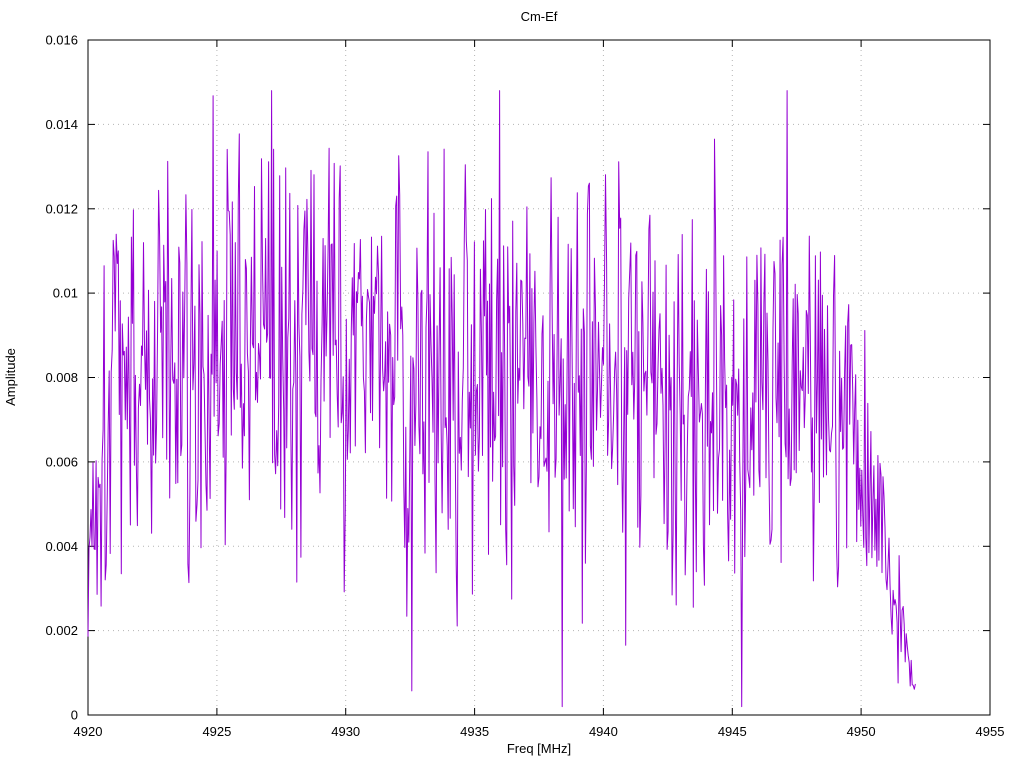  Describe the element at coordinates (74, 715) in the screenshot. I see `y-tick-label: 0` at that location.